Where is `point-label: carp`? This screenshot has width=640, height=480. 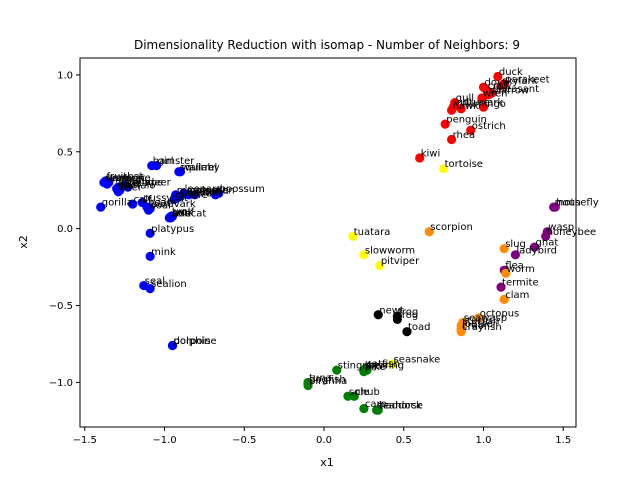 point-label: carp is located at coordinates (376, 404).